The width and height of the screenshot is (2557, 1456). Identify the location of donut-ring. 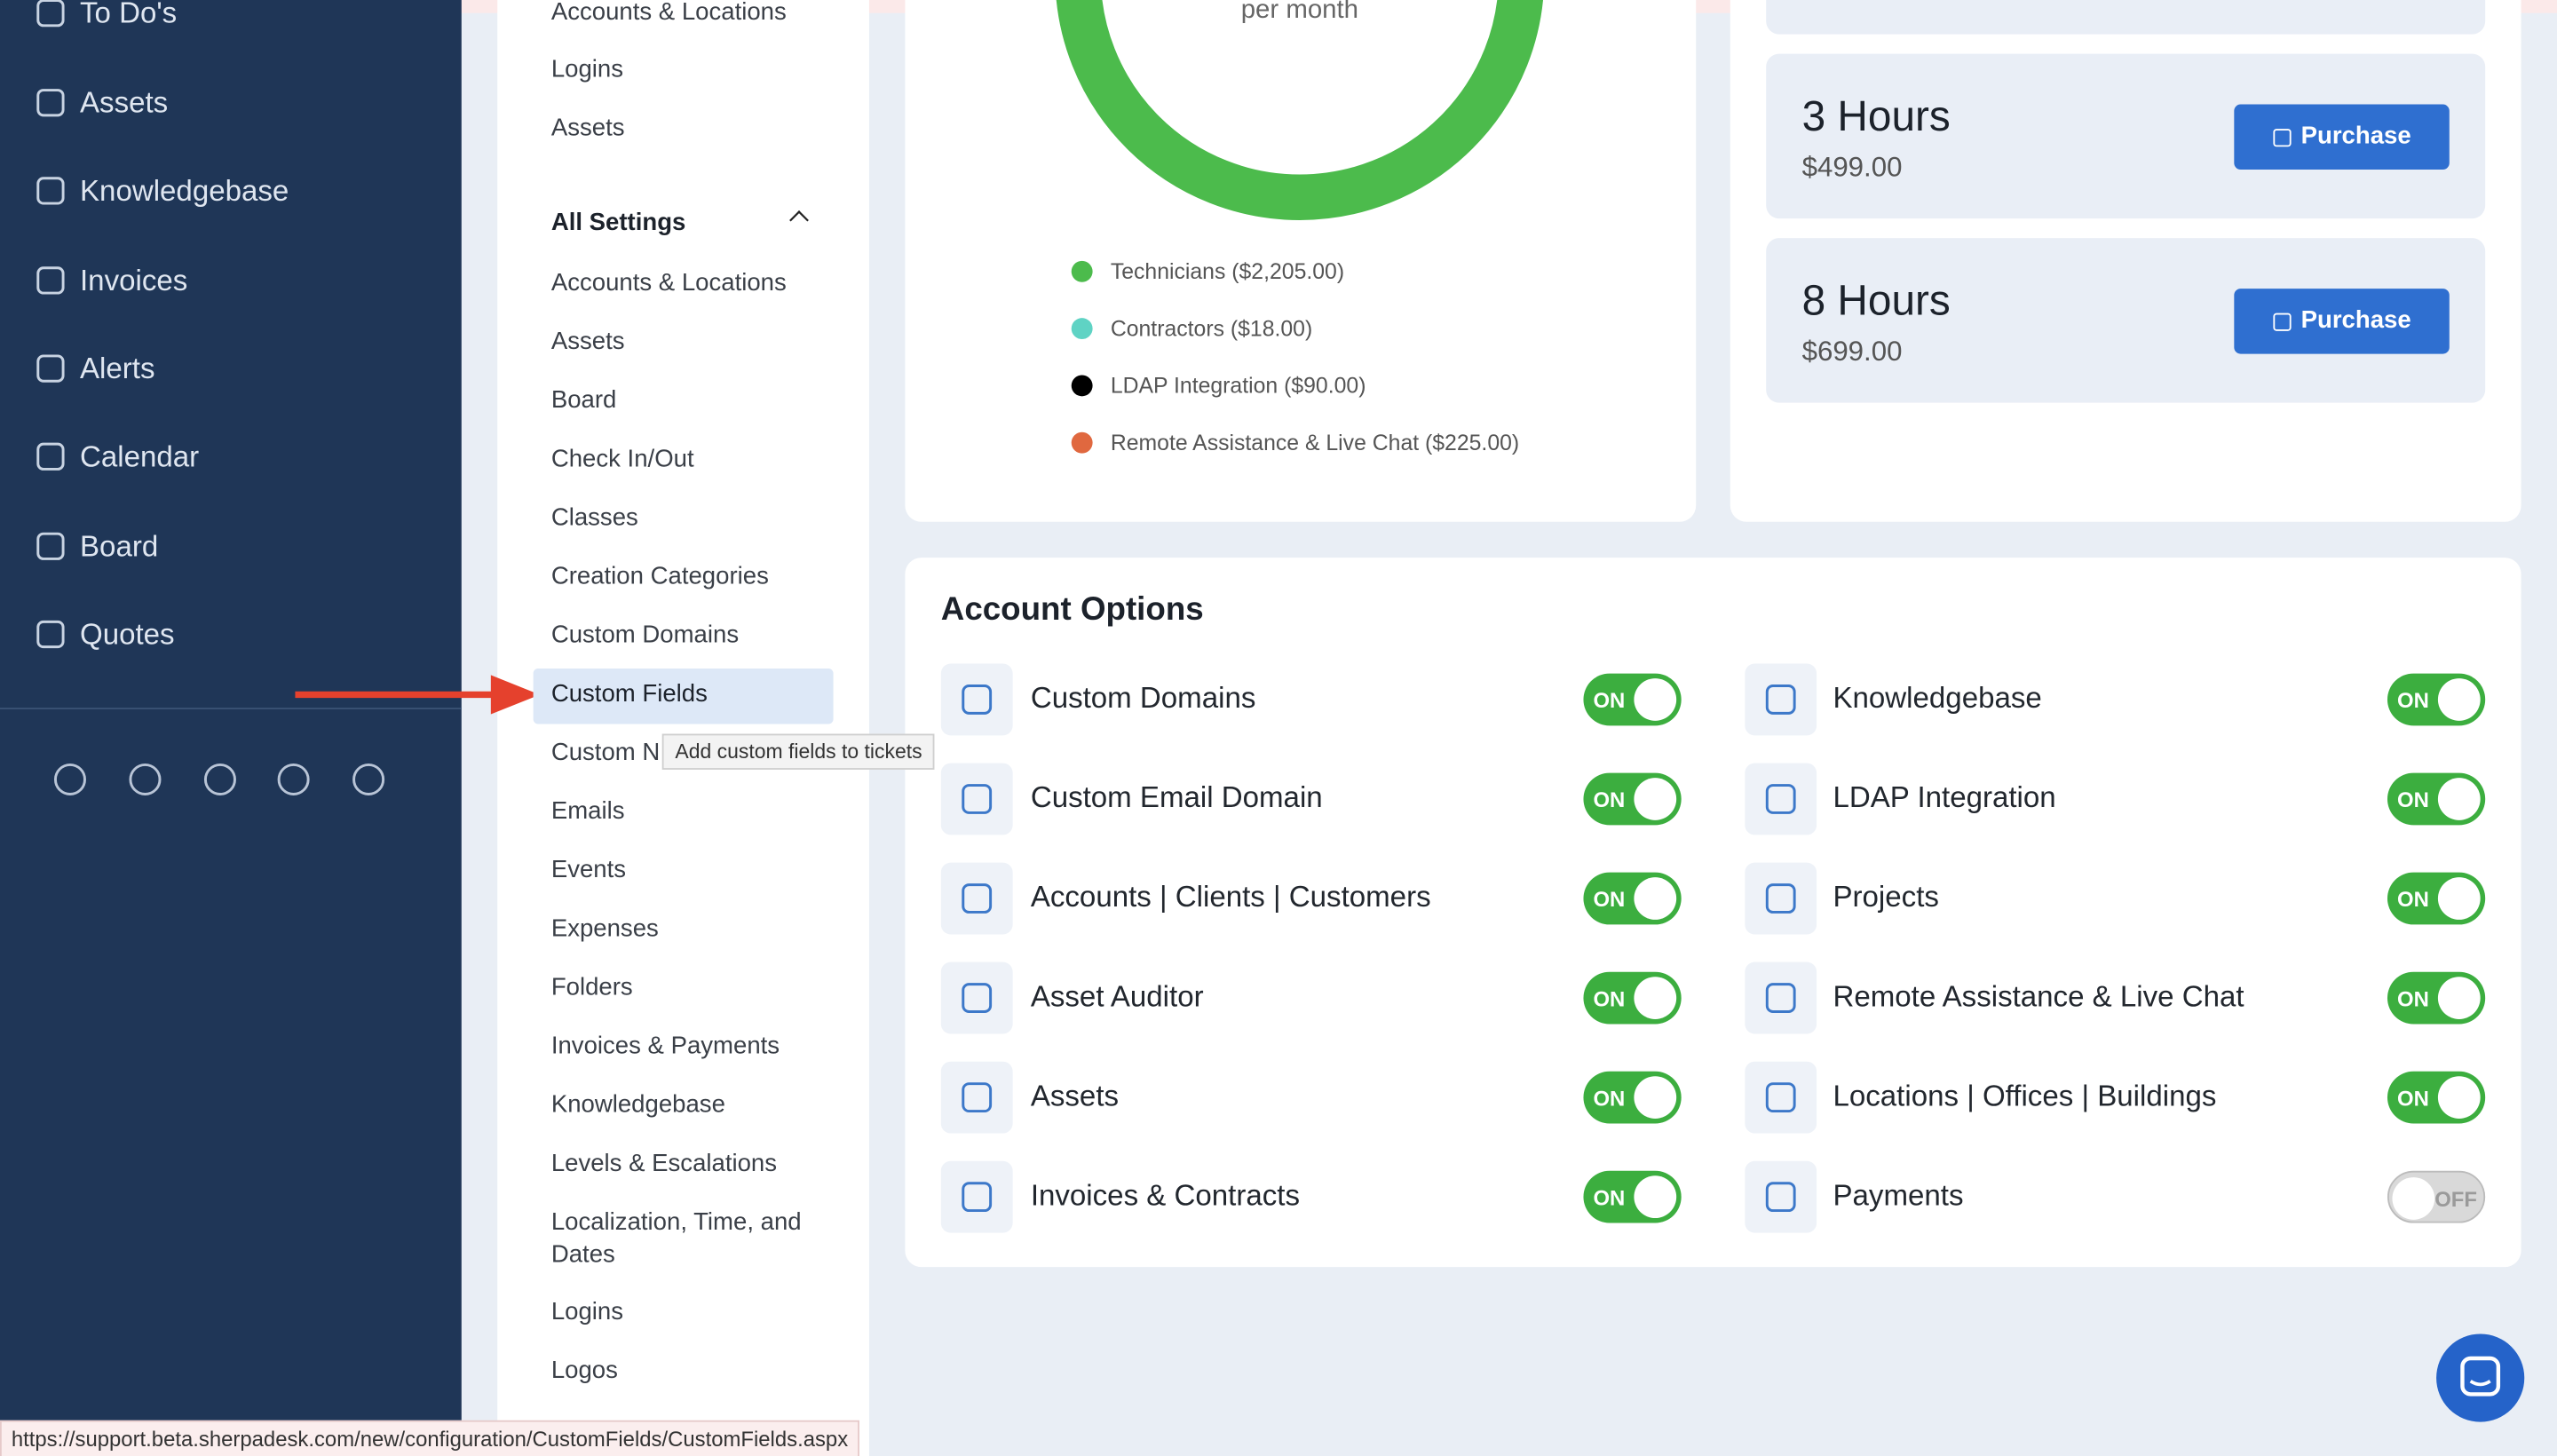
(1299, 110).